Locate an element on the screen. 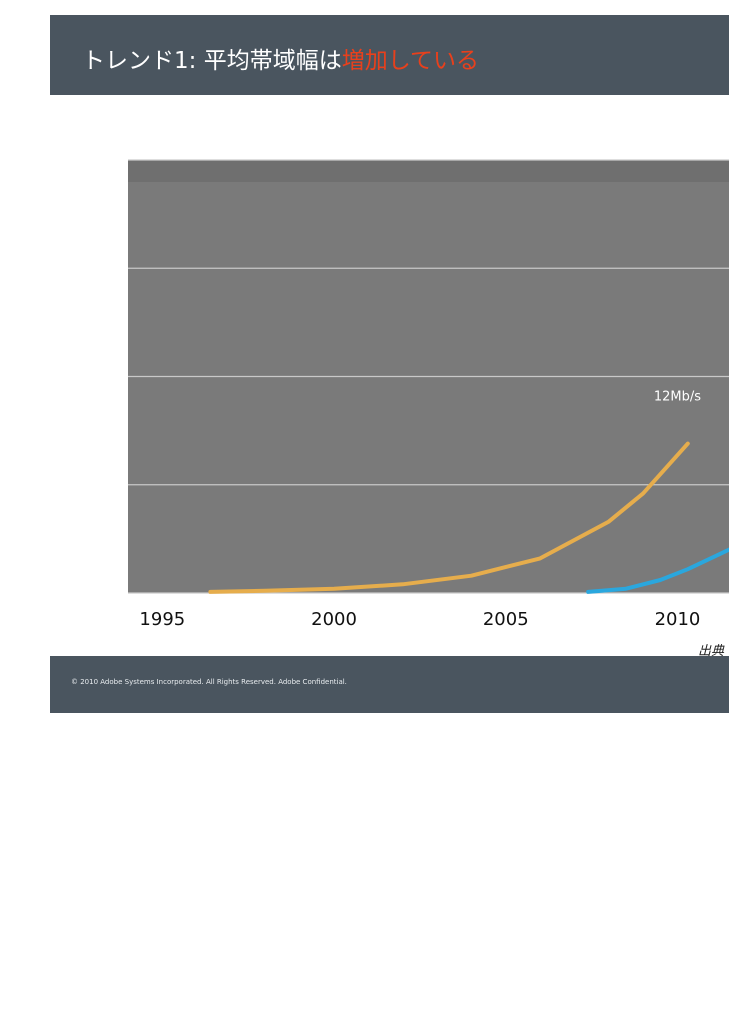  x-tick-label: 2000 is located at coordinates (334, 619).